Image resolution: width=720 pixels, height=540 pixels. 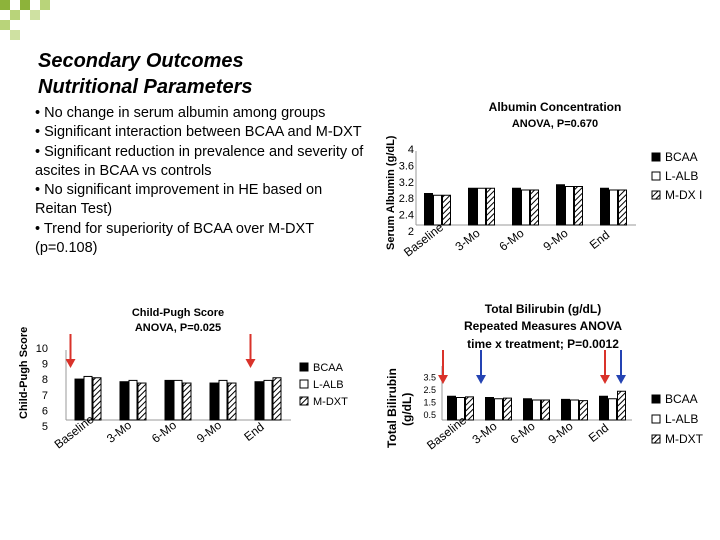 I want to click on y-tick-label: 8, so click(x=45, y=380).